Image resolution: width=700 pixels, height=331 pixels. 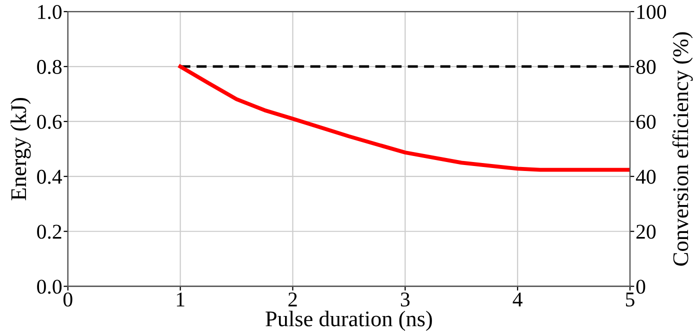 What do you see at coordinates (49, 121) in the screenshot?
I see `y-tick-label: 0.6` at bounding box center [49, 121].